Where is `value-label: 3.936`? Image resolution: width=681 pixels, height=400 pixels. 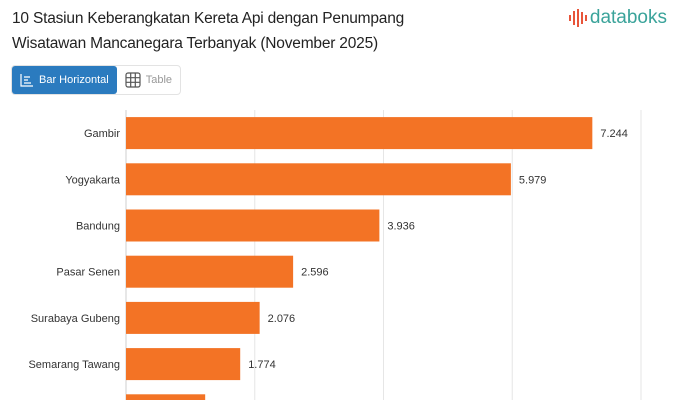 value-label: 3.936 is located at coordinates (401, 227).